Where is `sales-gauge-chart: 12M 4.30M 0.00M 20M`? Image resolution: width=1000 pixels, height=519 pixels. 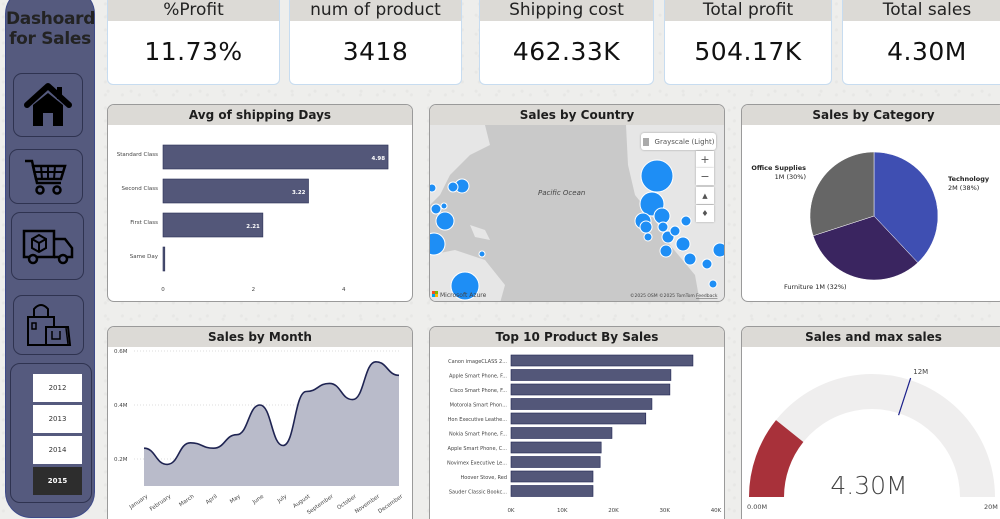 sales-gauge-chart: 12M 4.30M 0.00M 20M is located at coordinates (872, 439).